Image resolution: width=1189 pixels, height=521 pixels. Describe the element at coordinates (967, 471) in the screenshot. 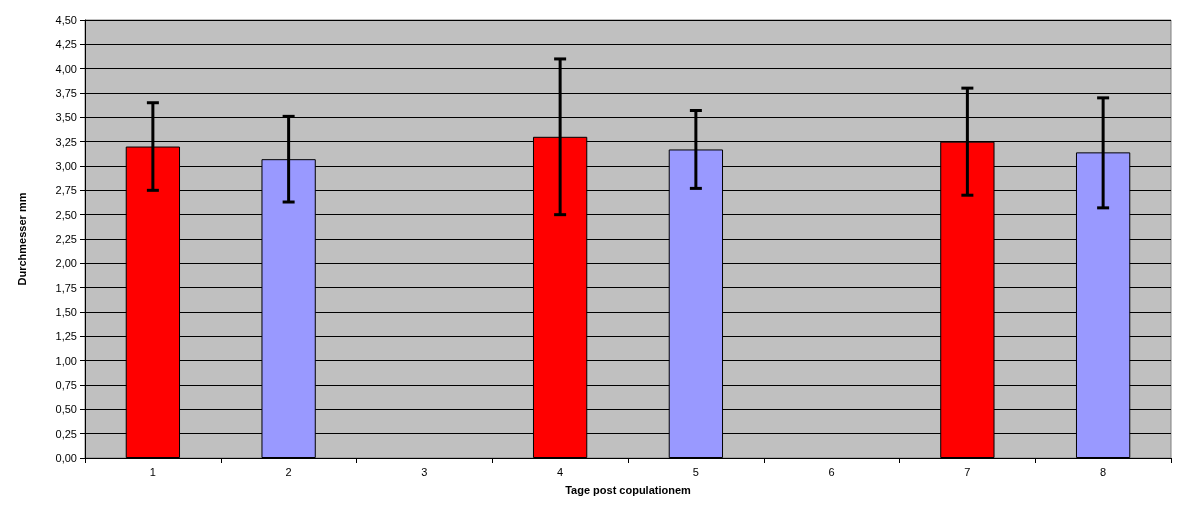

I see `x-tick-label: 7` at that location.